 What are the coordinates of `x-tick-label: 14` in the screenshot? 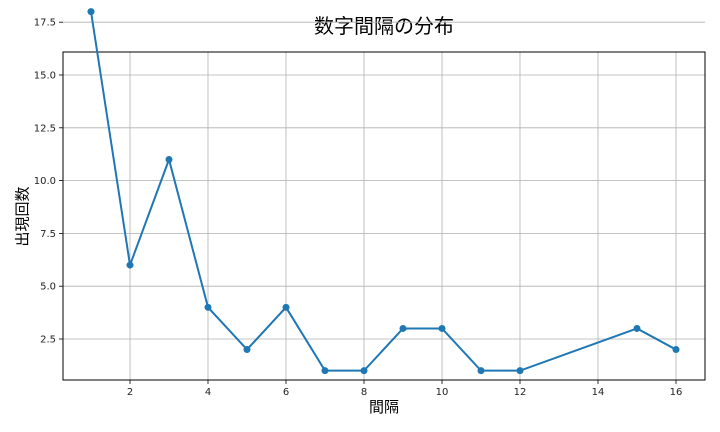 It's located at (598, 392).